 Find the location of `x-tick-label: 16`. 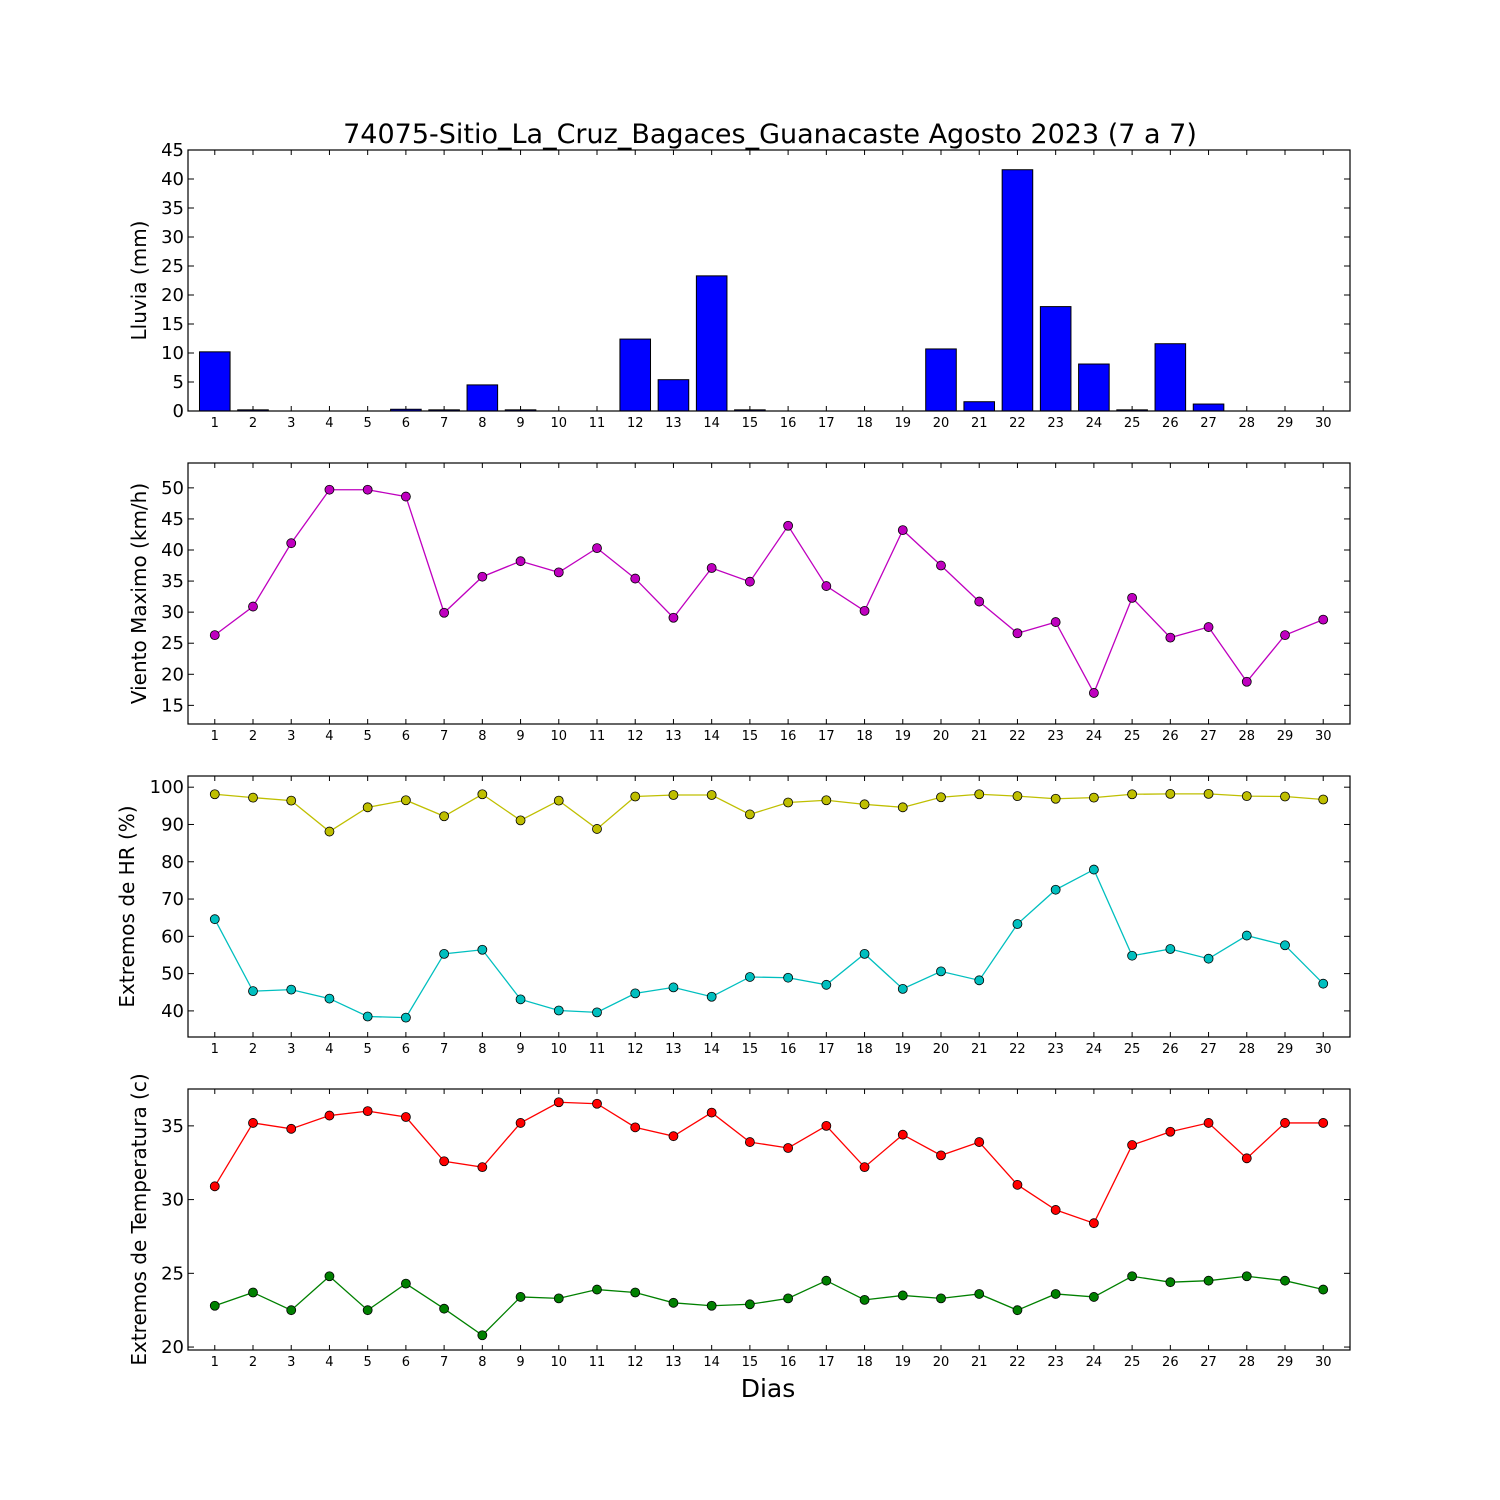

x-tick-label: 16 is located at coordinates (788, 1049).